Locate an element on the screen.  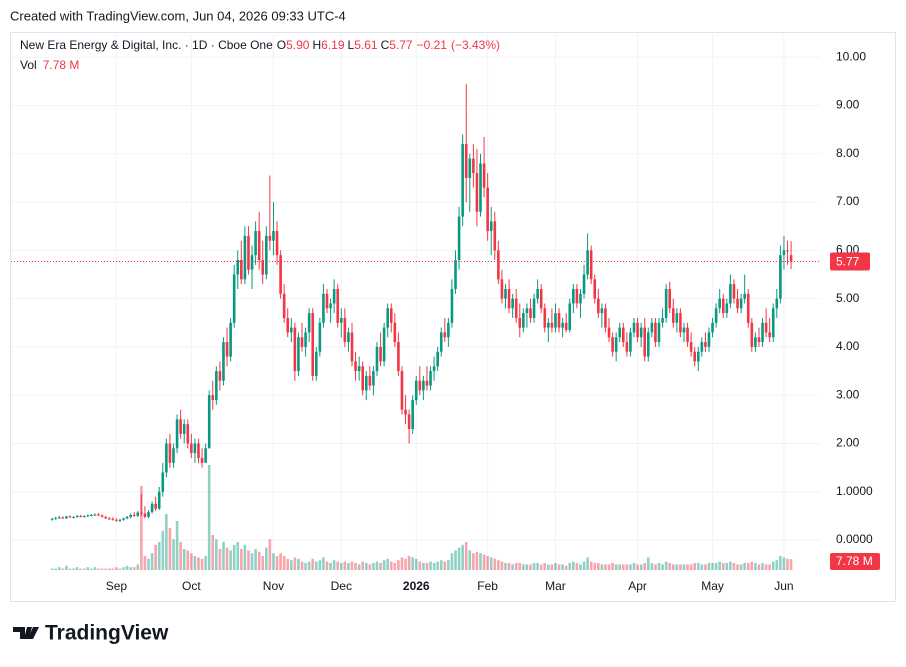
x-tick-label: Sep is located at coordinates (117, 586).